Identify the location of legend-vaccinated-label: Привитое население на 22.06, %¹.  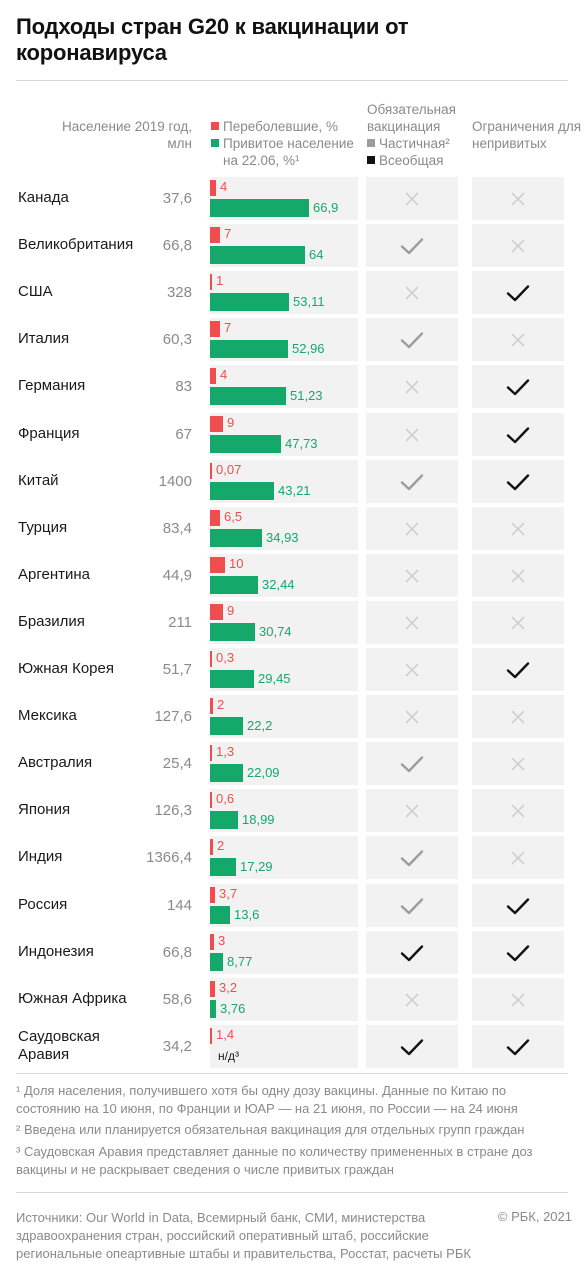
(288, 152).